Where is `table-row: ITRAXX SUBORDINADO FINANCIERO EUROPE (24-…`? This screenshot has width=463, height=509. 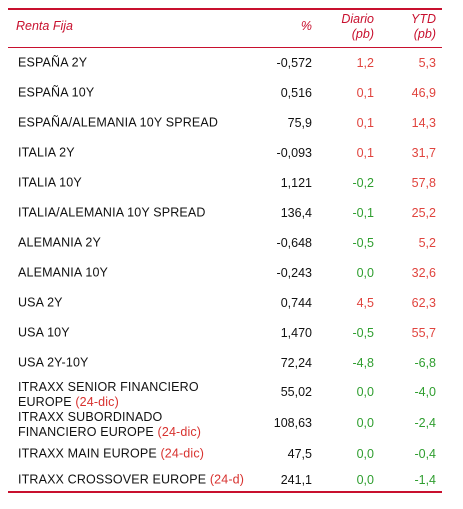
table-row: ITRAXX SUBORDINADO FINANCIERO EUROPE (24-… is located at coordinates (225, 423).